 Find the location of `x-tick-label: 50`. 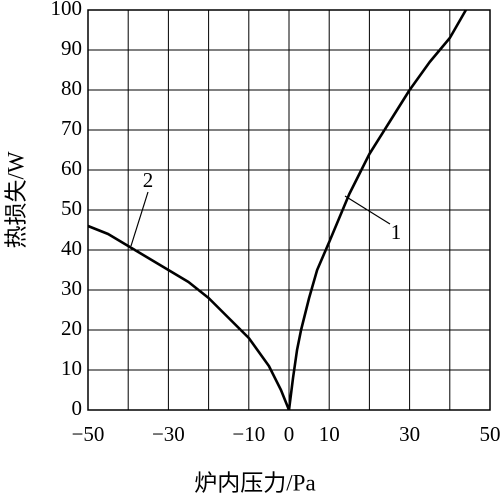

x-tick-label: 50 is located at coordinates (490, 434).